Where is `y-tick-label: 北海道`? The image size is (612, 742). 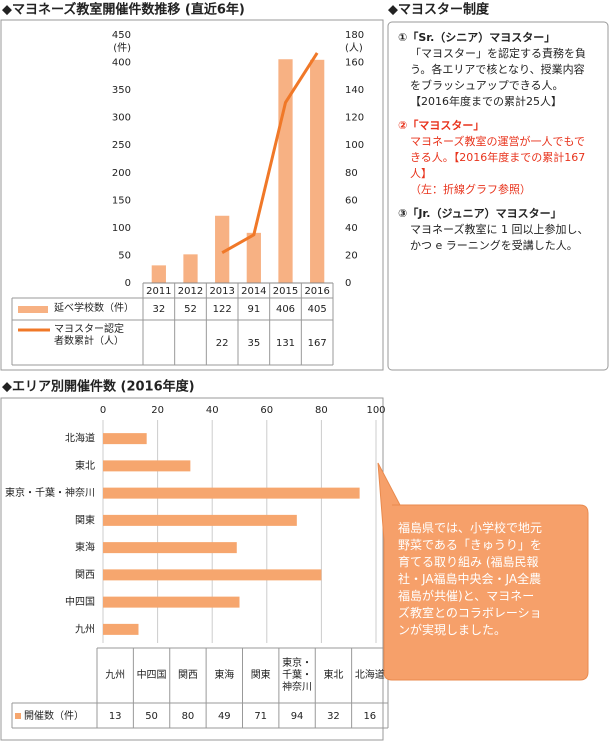
y-tick-label: 北海道 is located at coordinates (80, 438).